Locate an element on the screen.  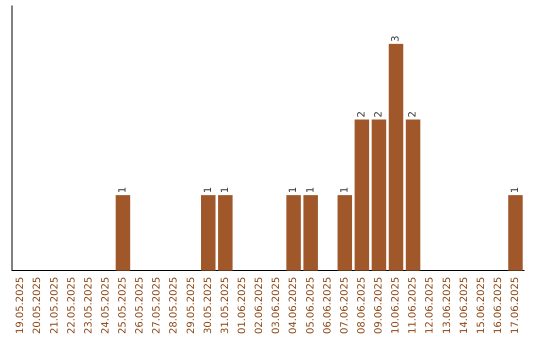
x-tick-label: 04.06.2025 is located at coordinates (294, 305).